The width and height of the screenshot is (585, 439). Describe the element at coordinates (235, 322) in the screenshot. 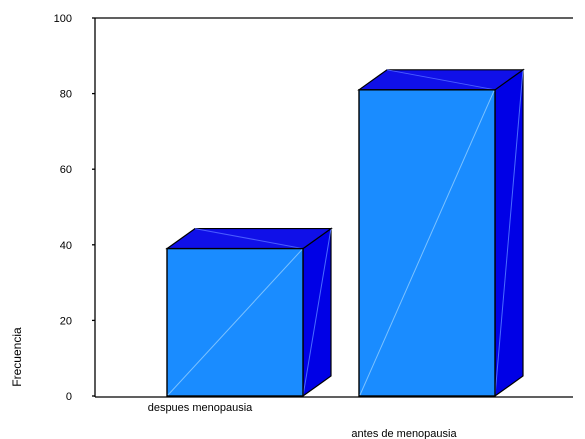

I see `bar-front-shine` at that location.